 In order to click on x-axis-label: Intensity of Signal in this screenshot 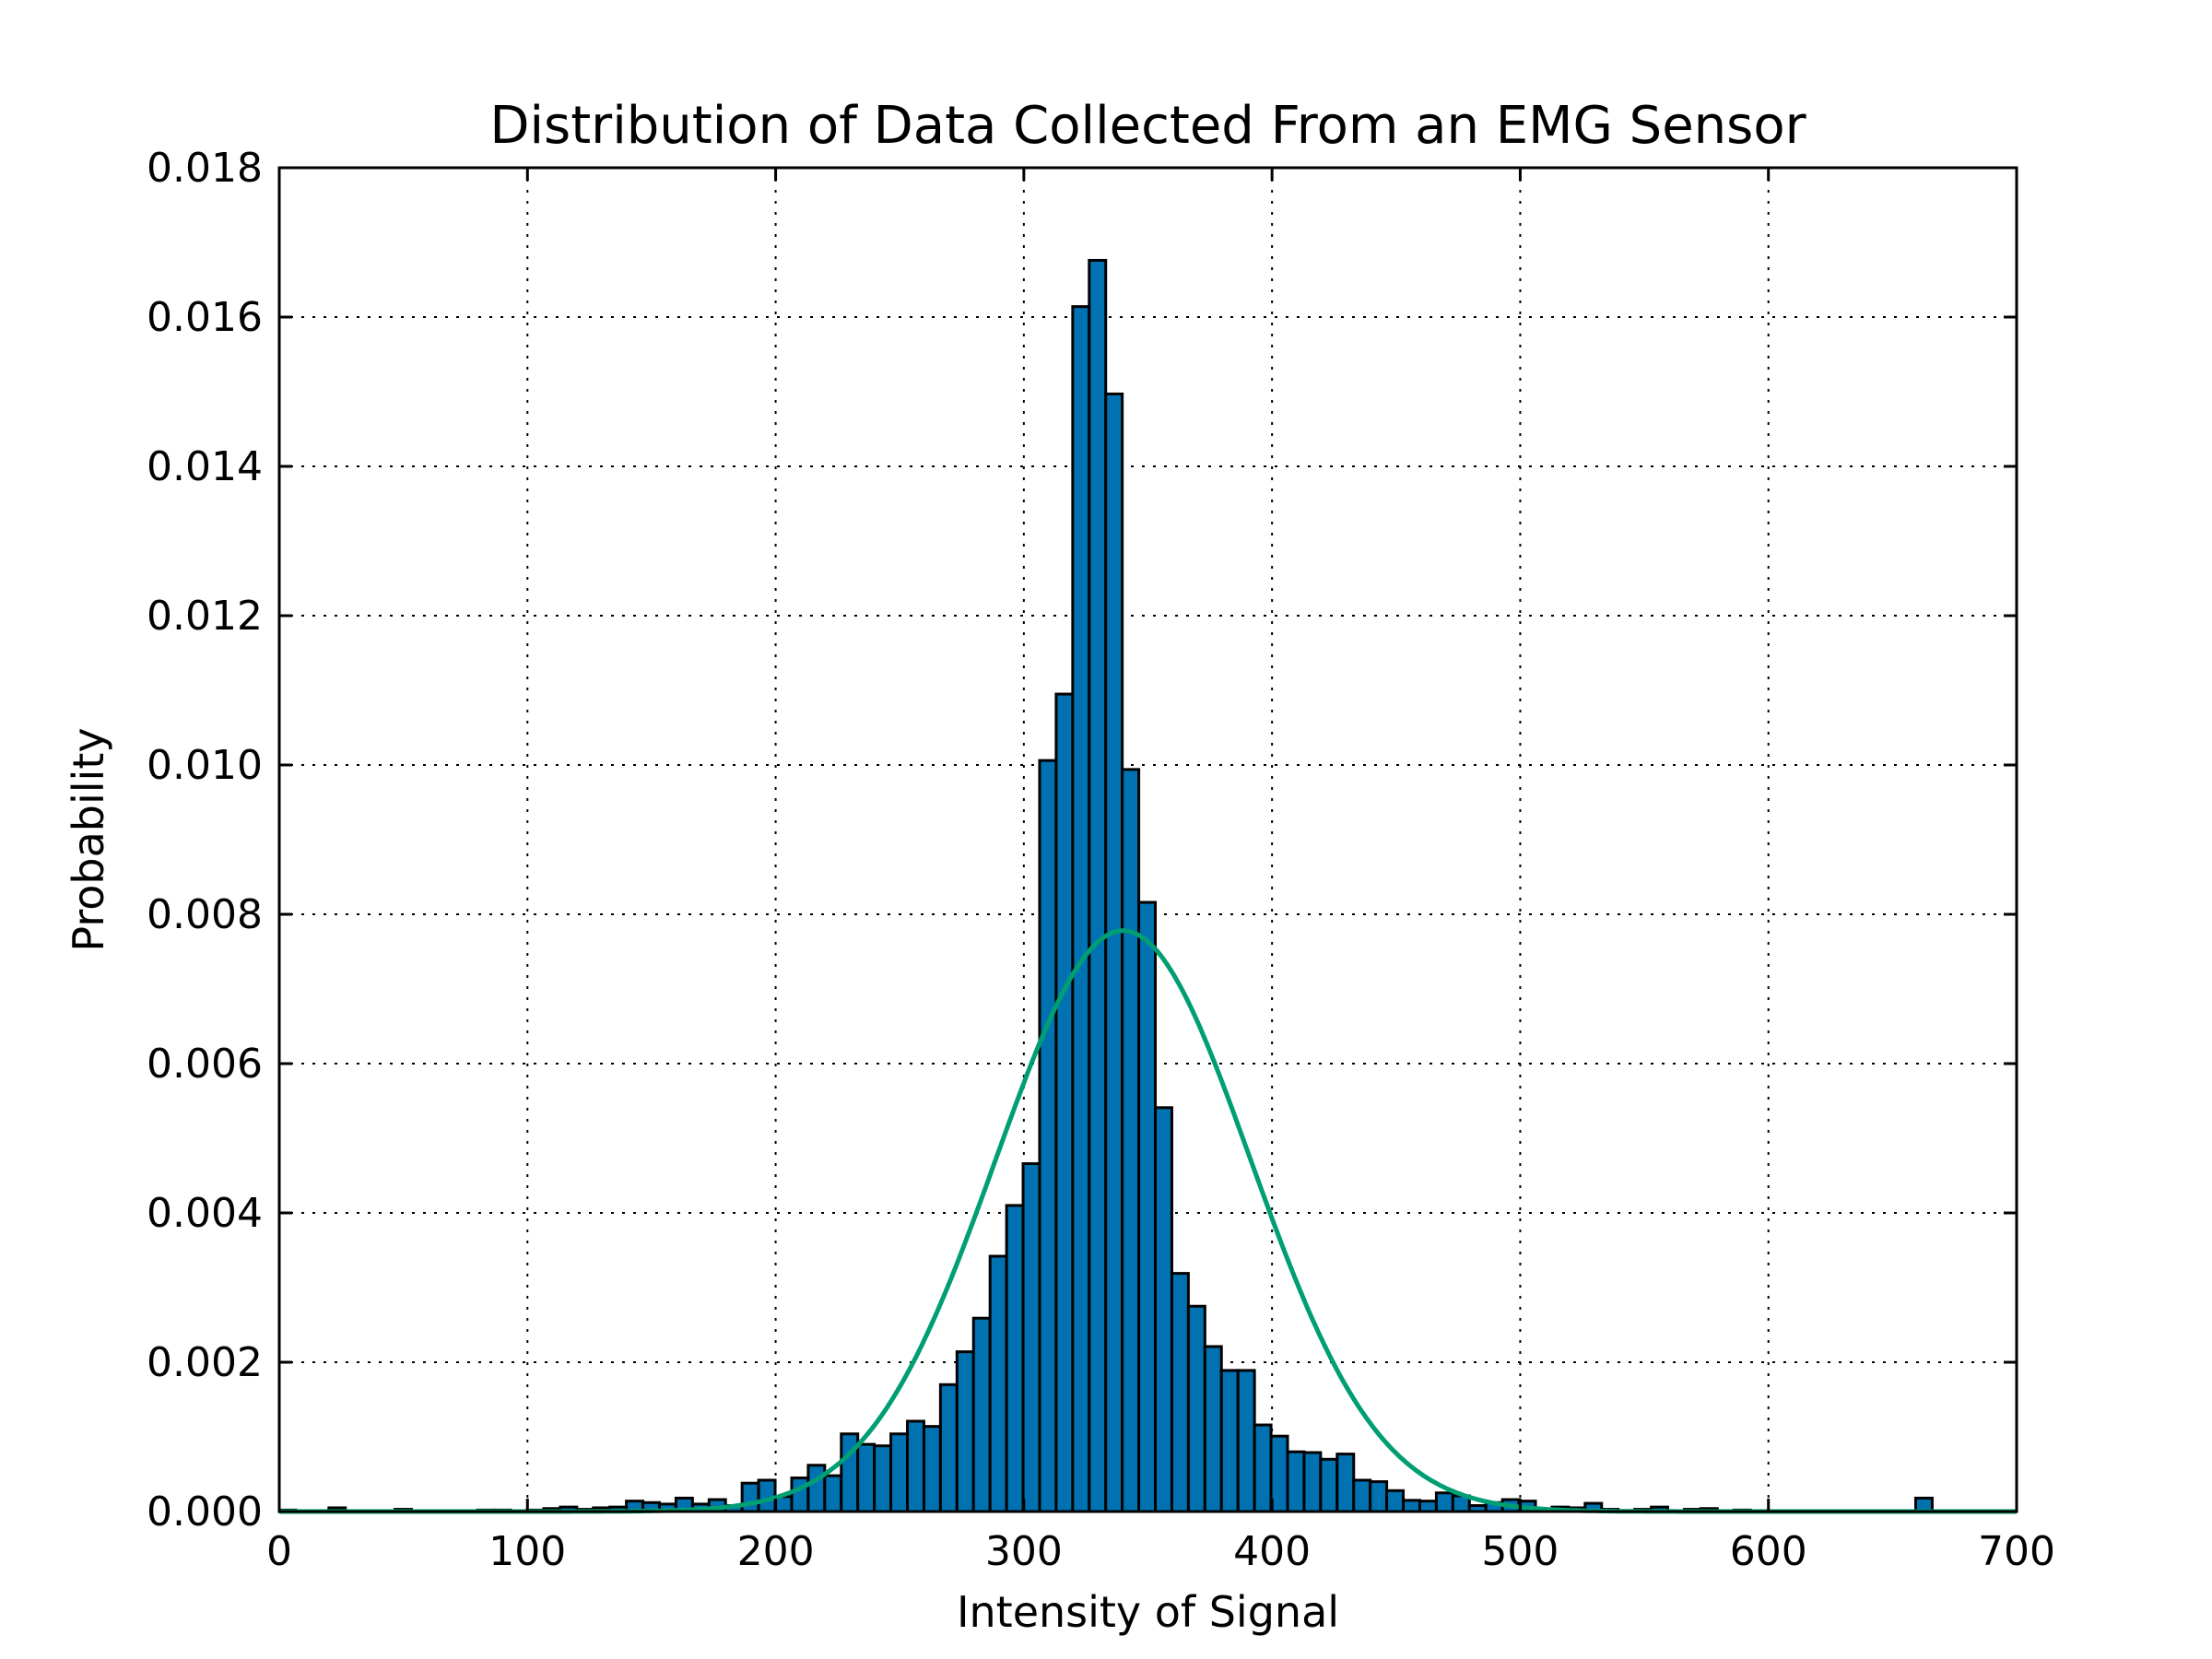, I will do `click(1148, 1612)`.